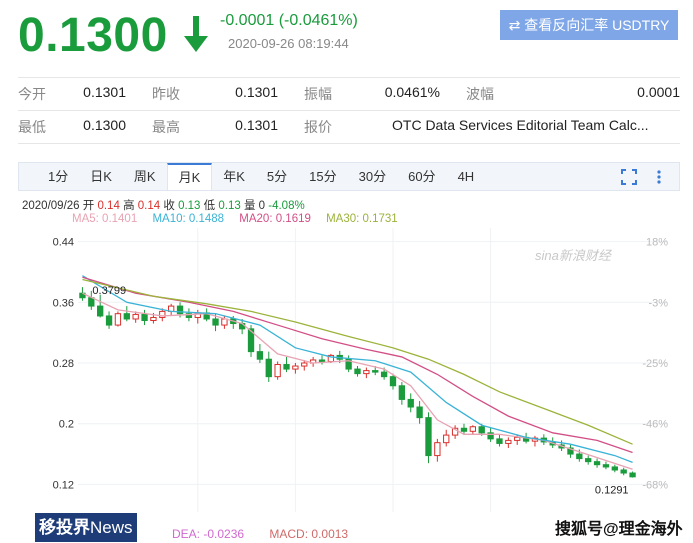  I want to click on fullscreen-icon, so click(629, 176).